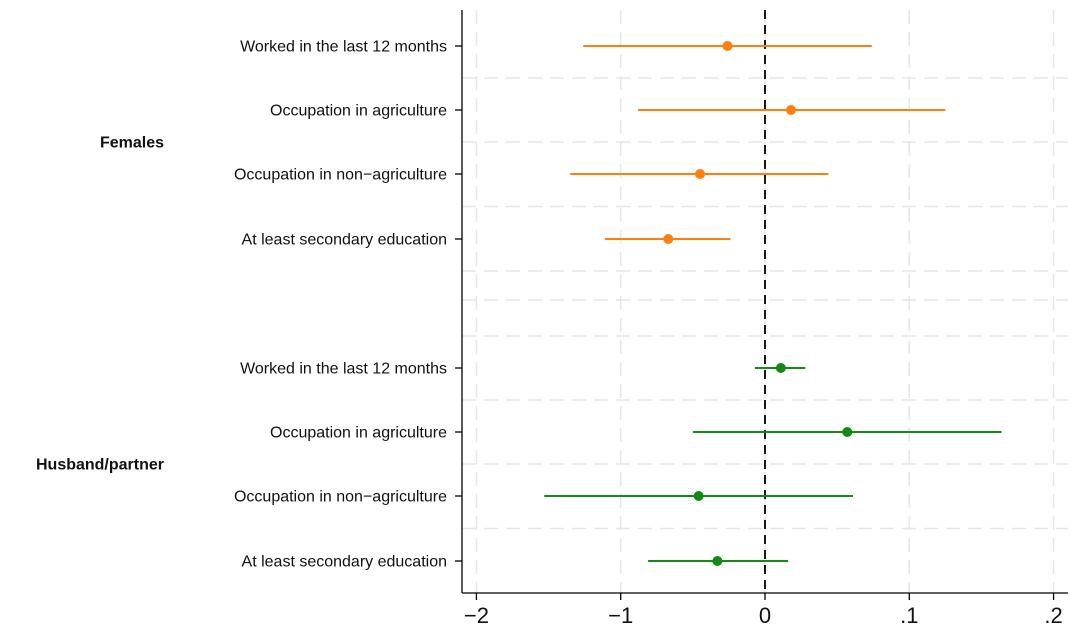 The width and height of the screenshot is (1071, 629). I want to click on x-tick-label: .1, so click(909, 615).